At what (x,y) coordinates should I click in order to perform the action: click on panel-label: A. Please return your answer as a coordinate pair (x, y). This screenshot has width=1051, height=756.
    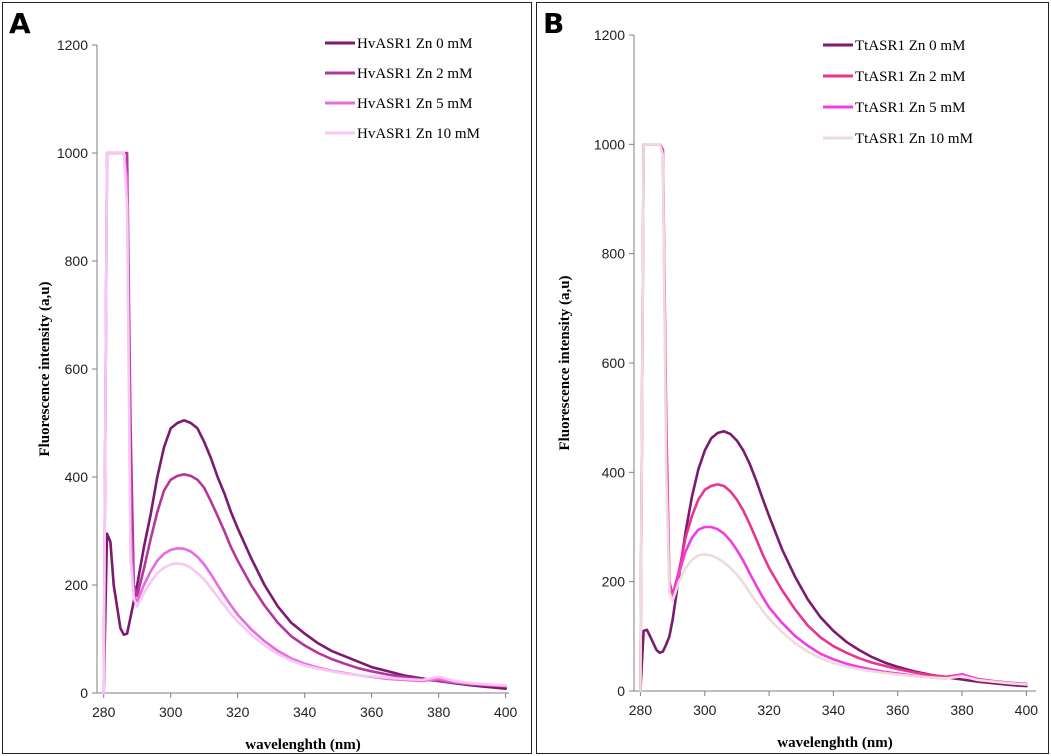
    Looking at the image, I should click on (20, 23).